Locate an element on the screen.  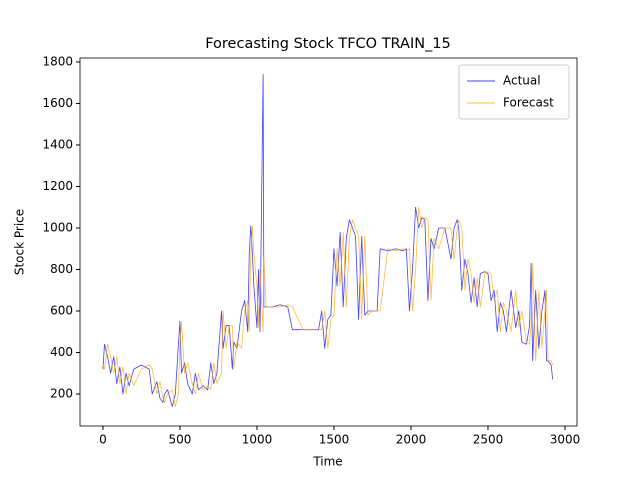
y-tick-label: 1400 is located at coordinates (57, 144).